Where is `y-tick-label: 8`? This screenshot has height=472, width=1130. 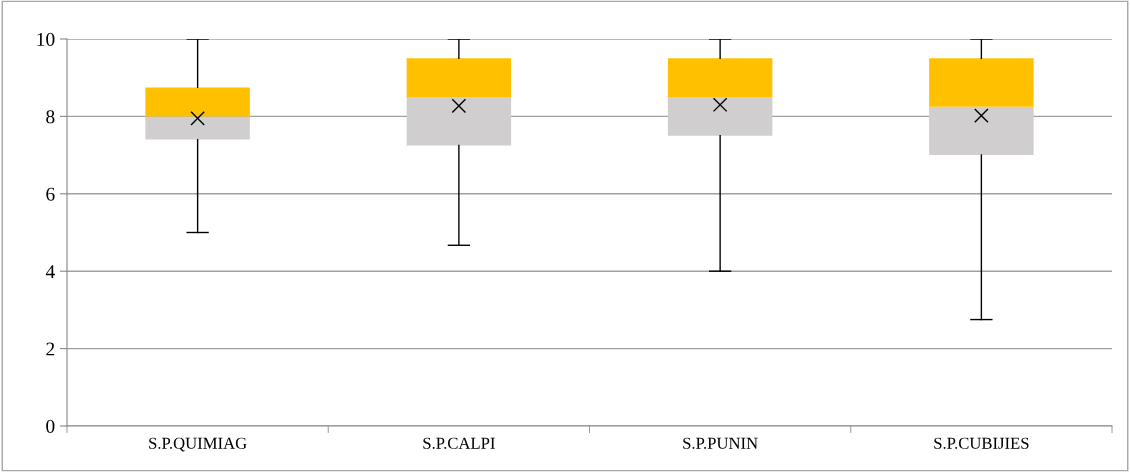
y-tick-label: 8 is located at coordinates (50, 117).